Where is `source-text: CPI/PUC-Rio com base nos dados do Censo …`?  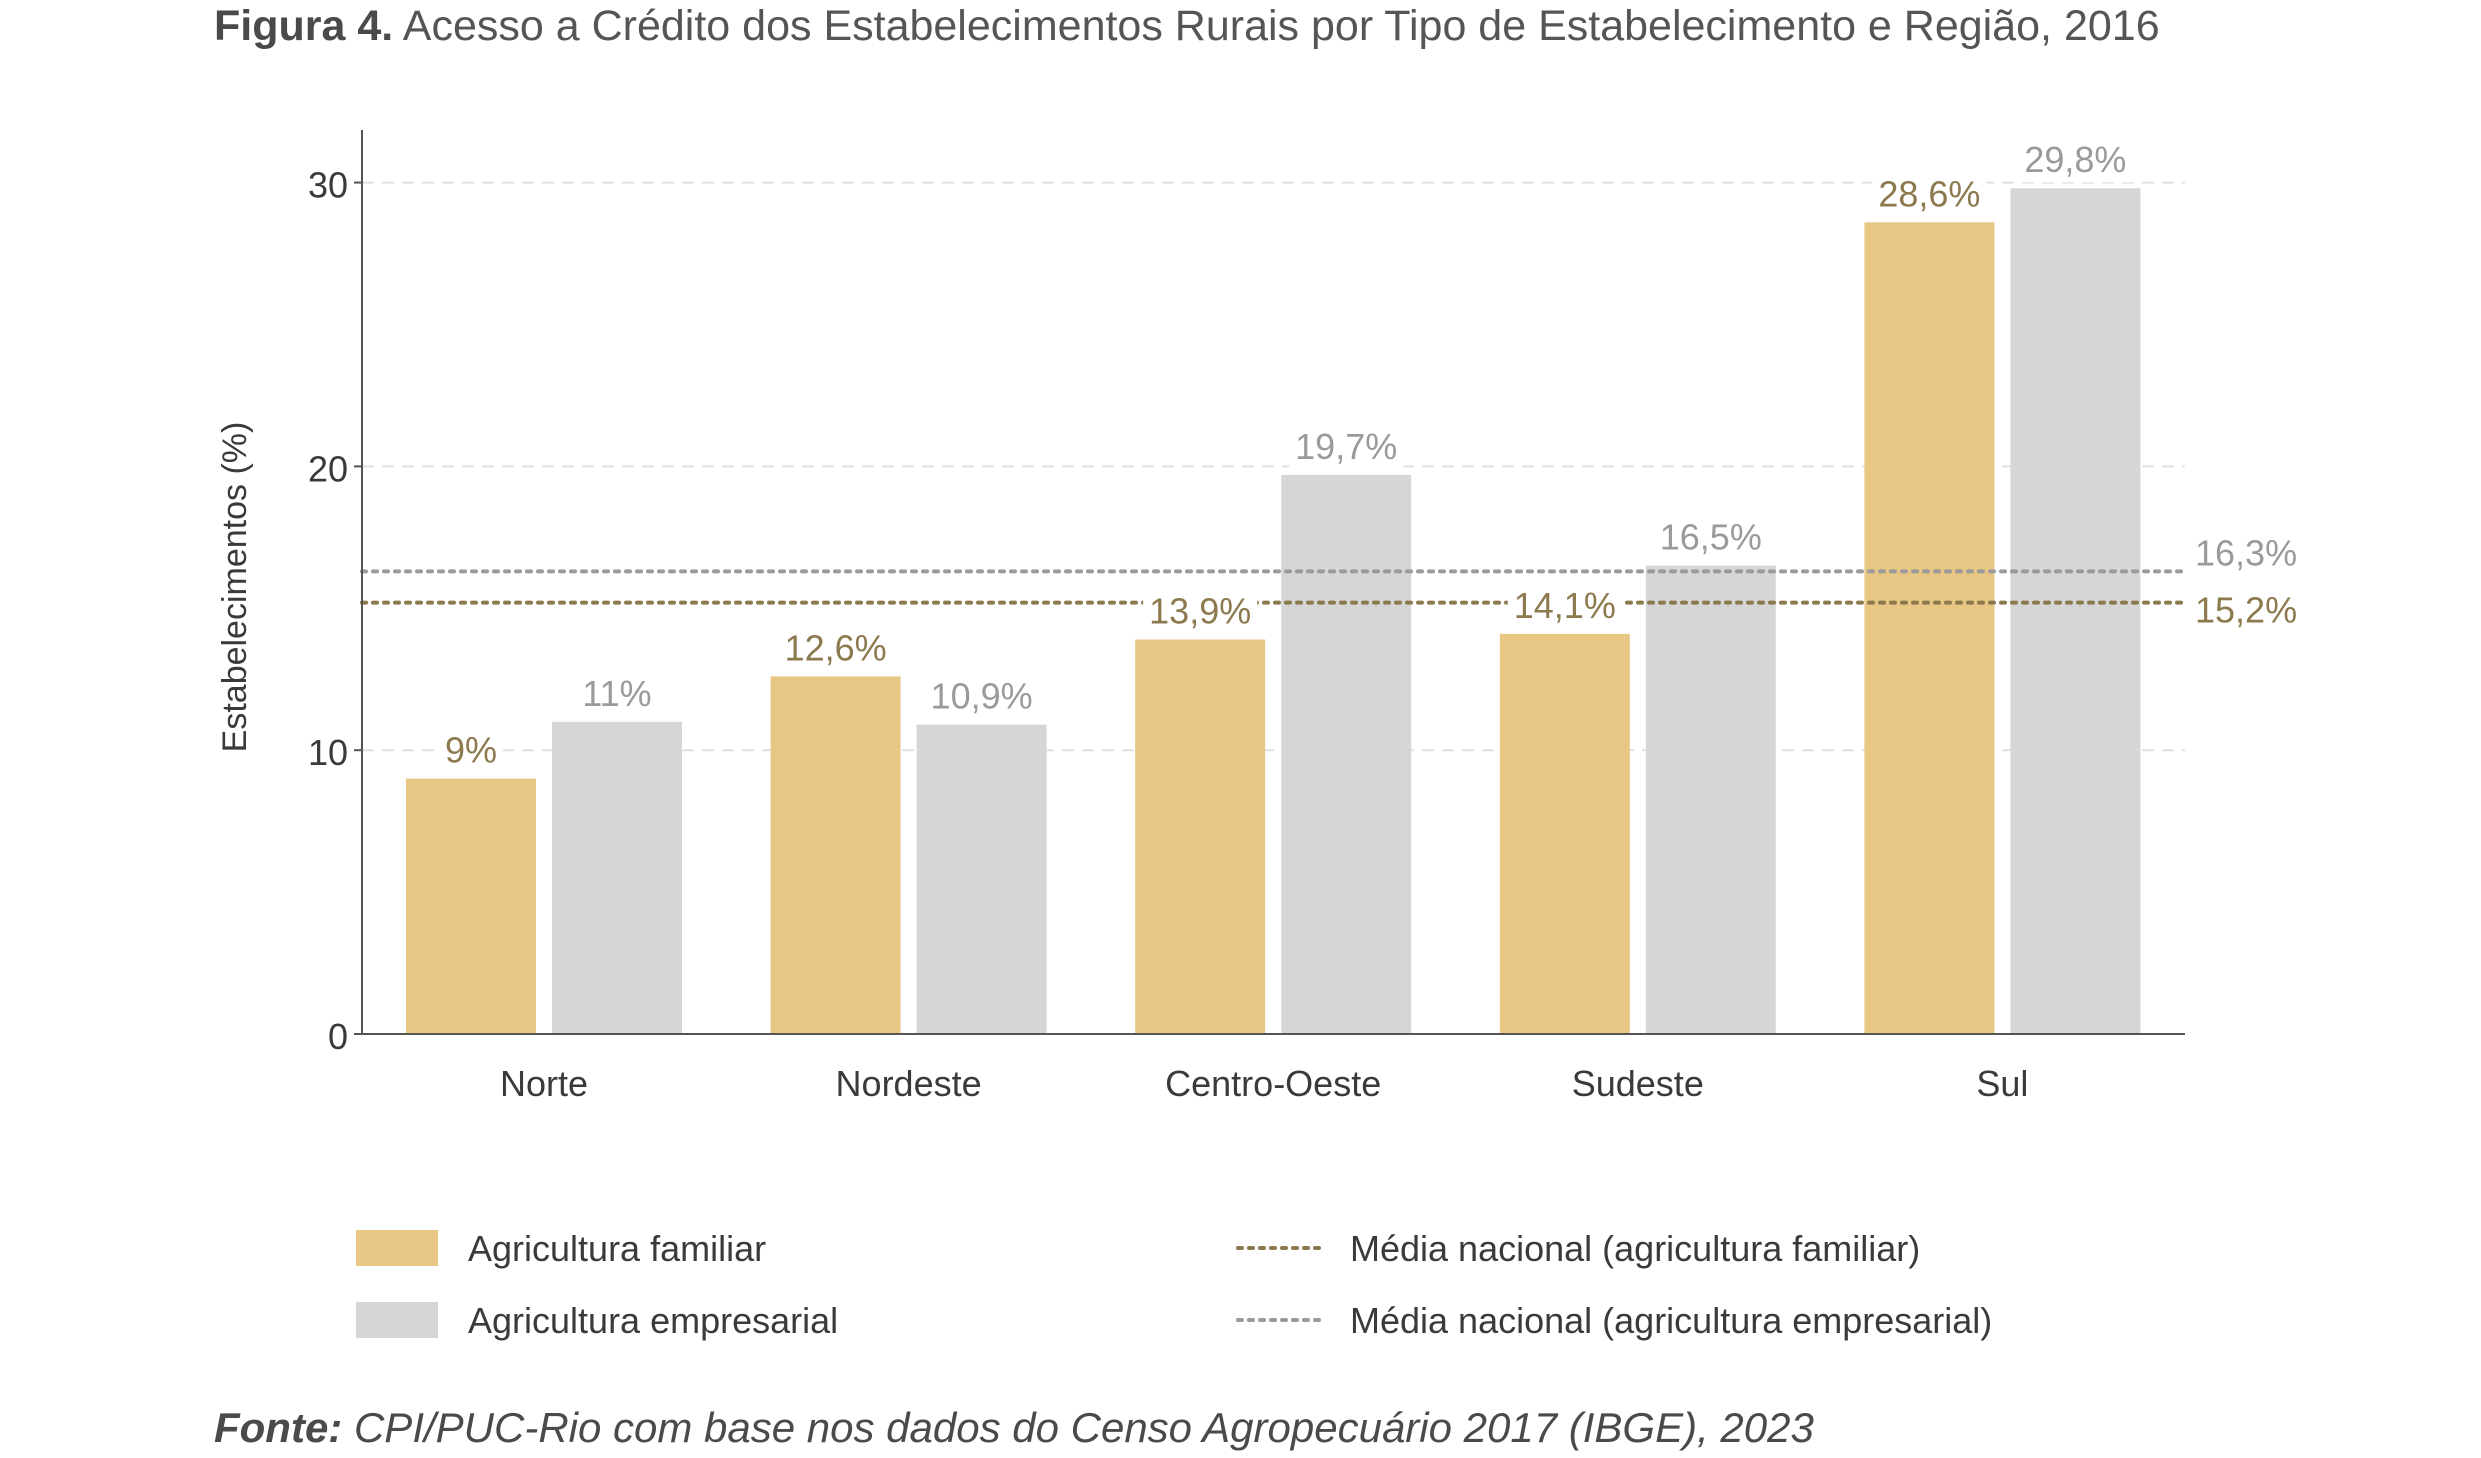 source-text: CPI/PUC-Rio com base nos dados do Censo … is located at coordinates (1083, 1427).